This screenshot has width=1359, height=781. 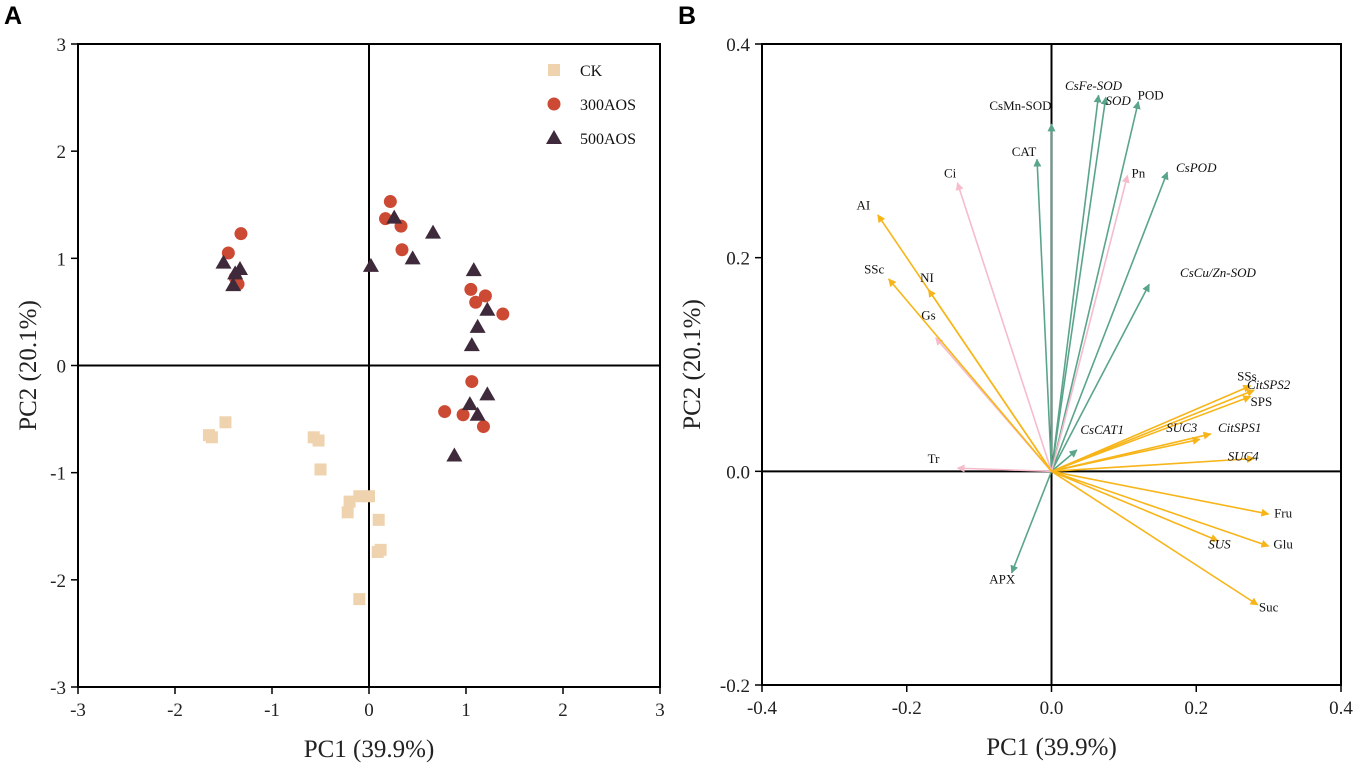 What do you see at coordinates (1151, 95) in the screenshot?
I see `b-vector-label-pod: POD` at bounding box center [1151, 95].